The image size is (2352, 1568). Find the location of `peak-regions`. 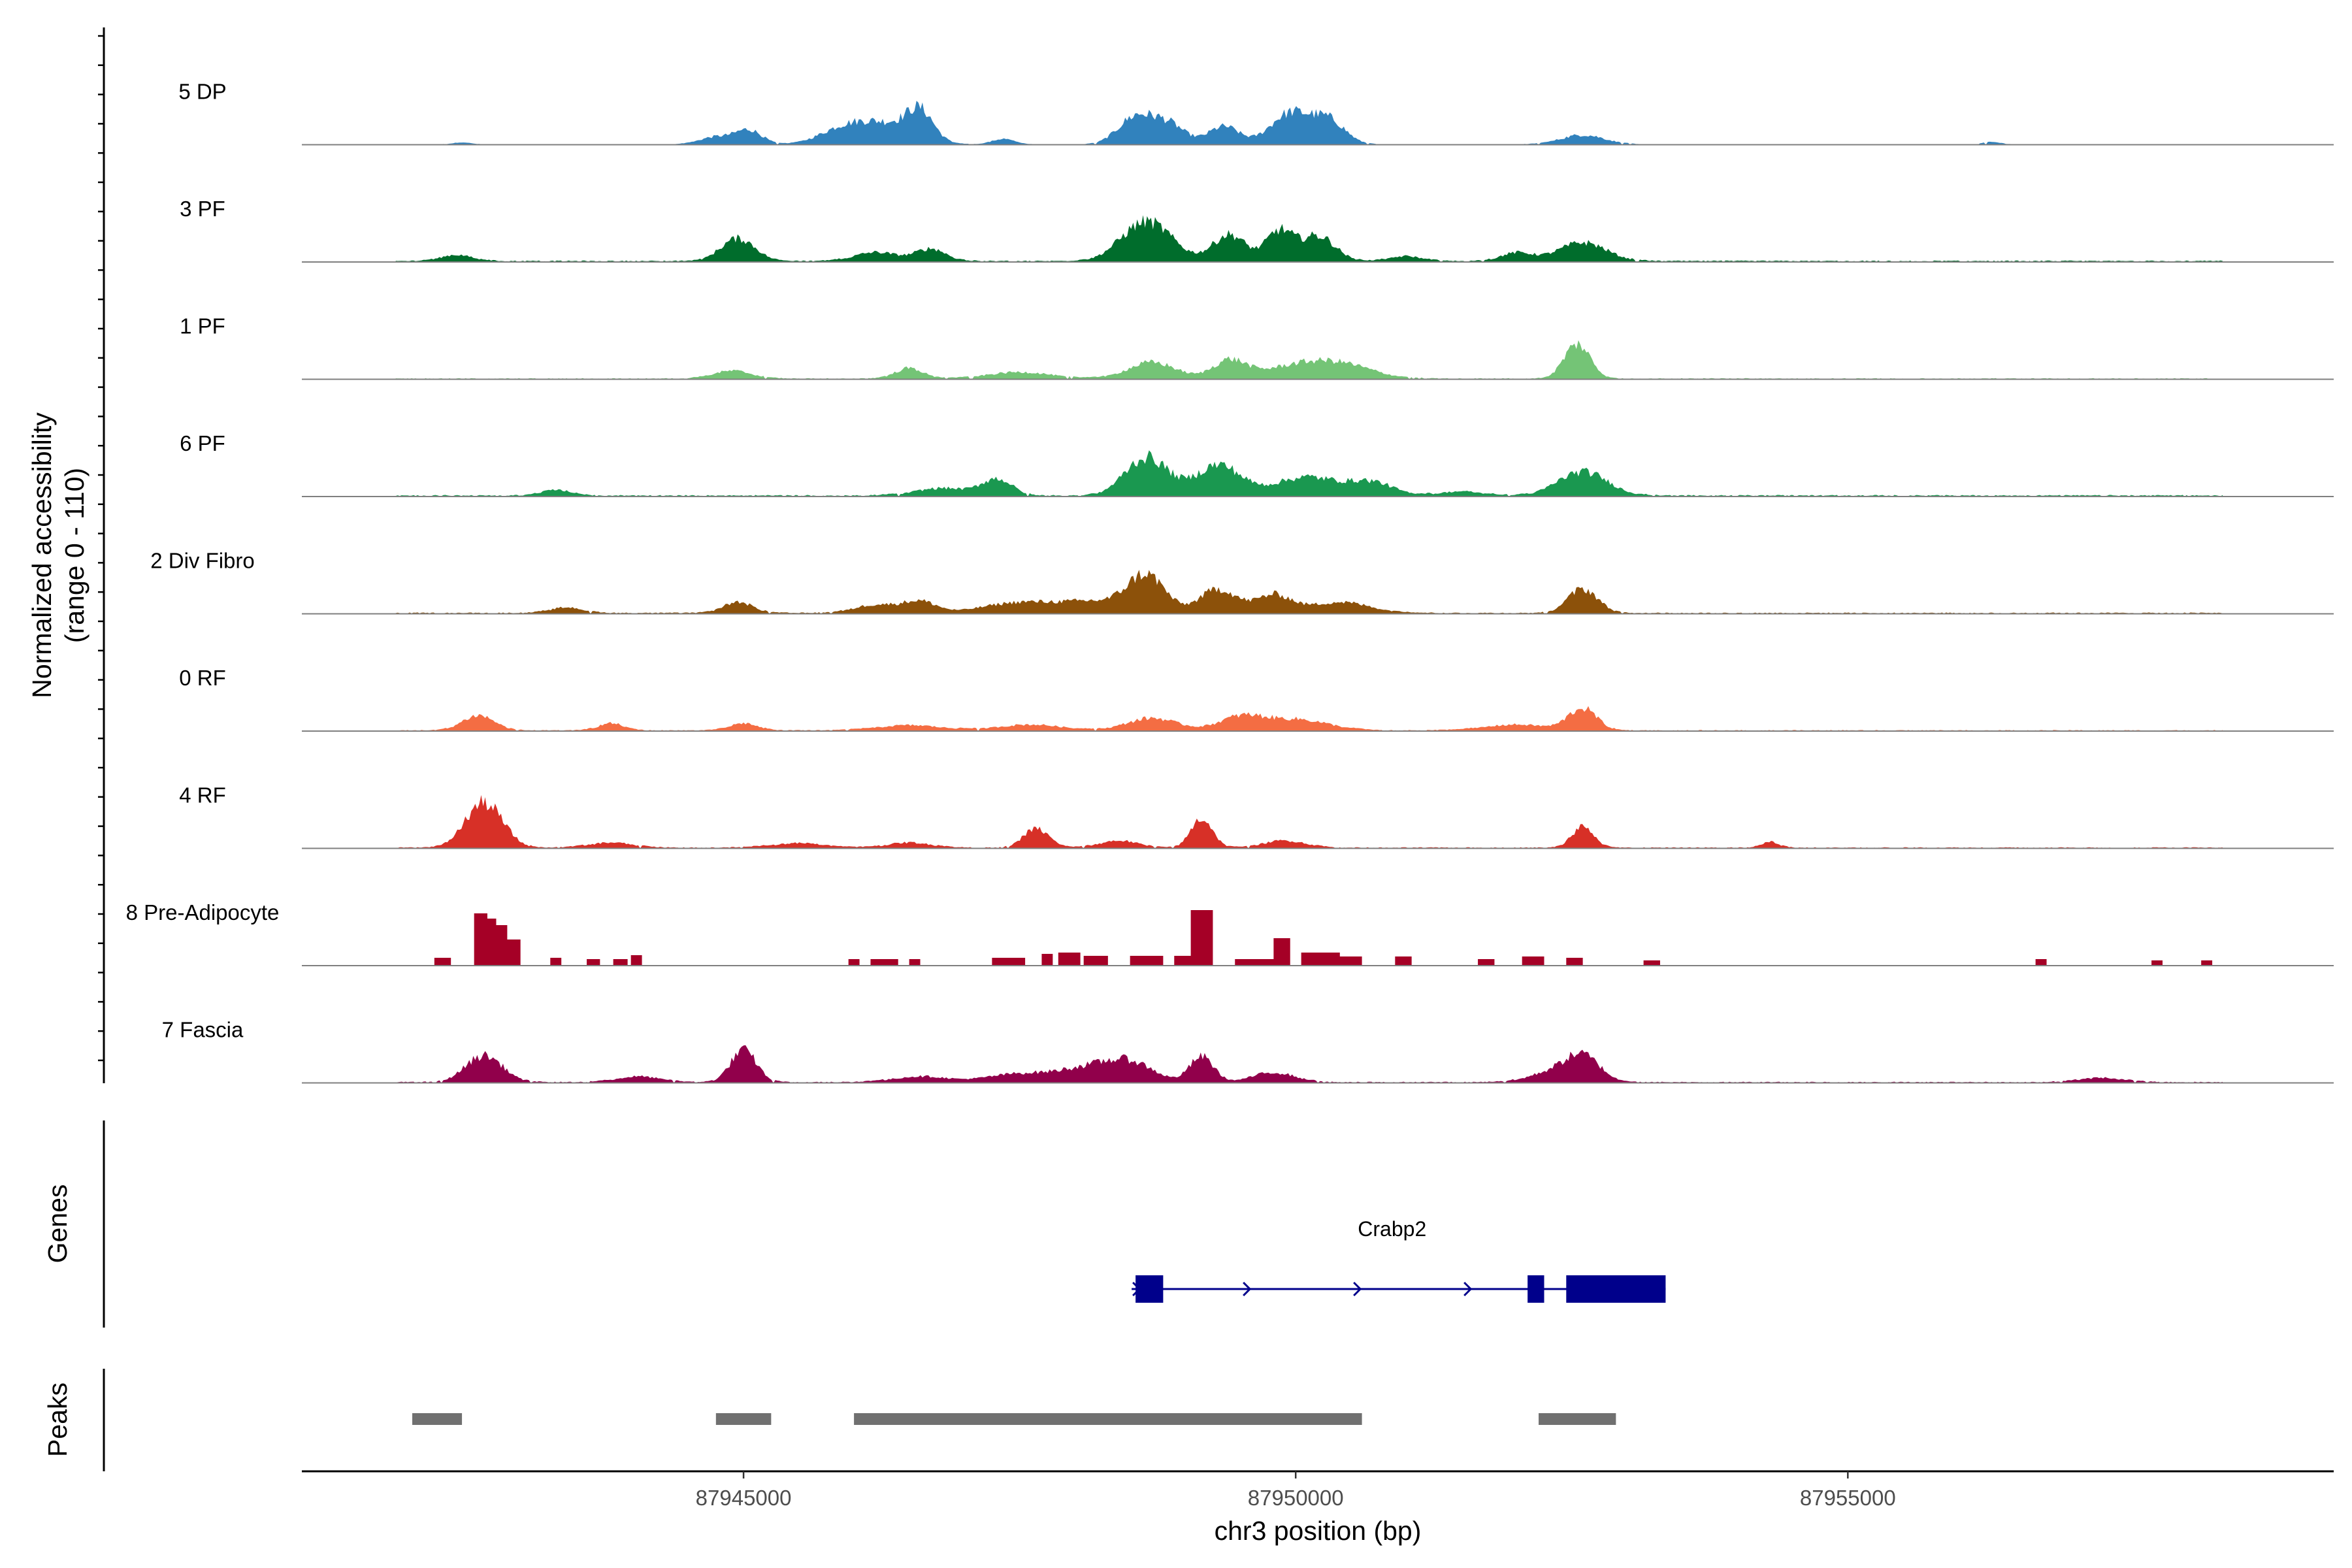

peak-regions is located at coordinates (1014, 1419).